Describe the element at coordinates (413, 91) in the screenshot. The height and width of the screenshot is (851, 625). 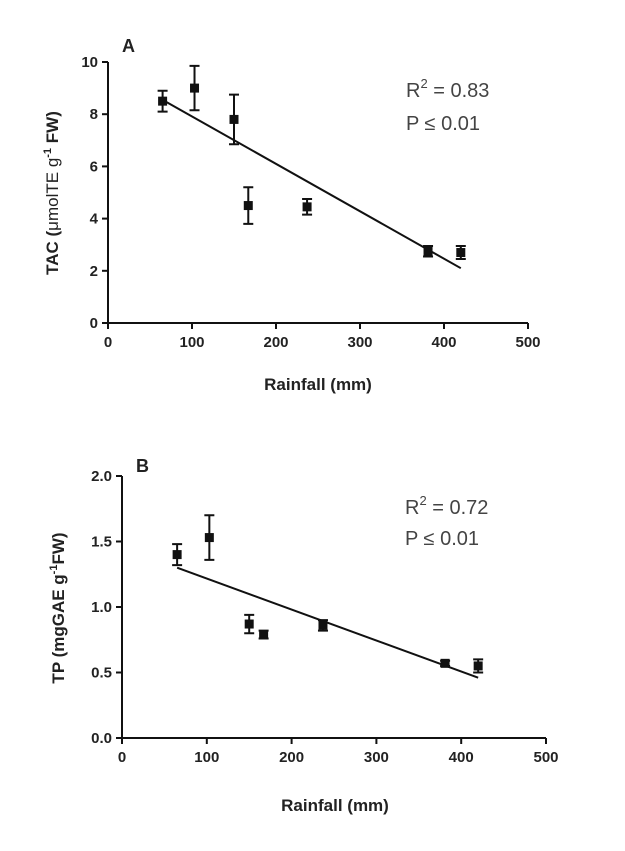
I see `panel-a-r2-prefix: R` at that location.